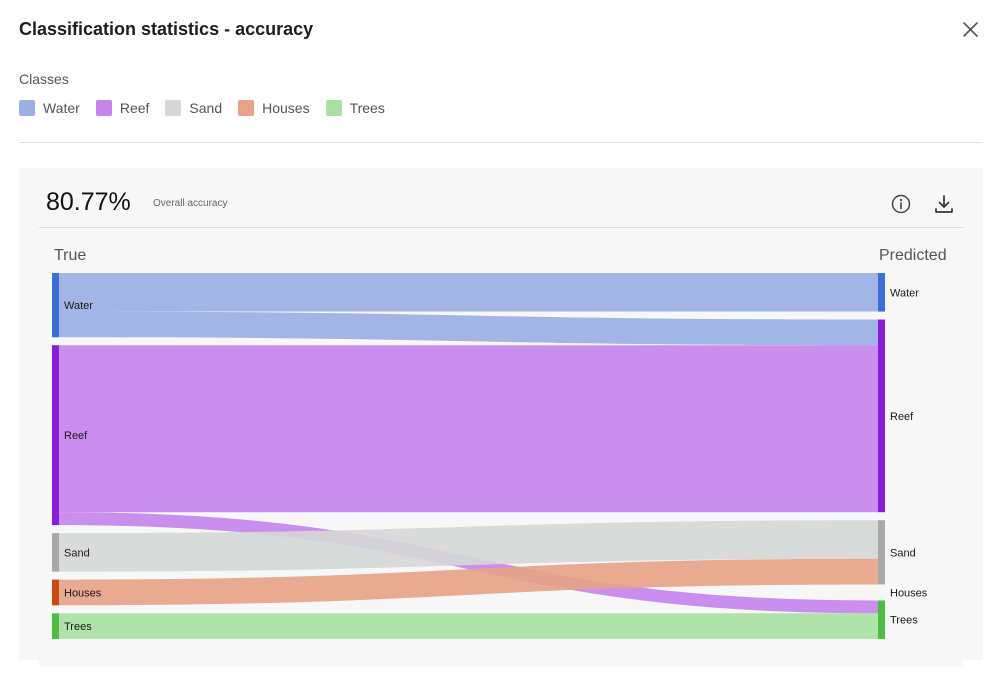  I want to click on legend-swatch-sand, so click(173, 108).